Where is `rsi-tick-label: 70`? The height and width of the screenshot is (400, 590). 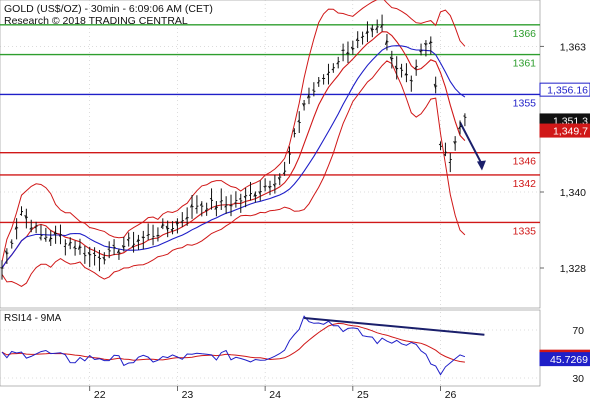
rsi-tick-label: 70 is located at coordinates (578, 331).